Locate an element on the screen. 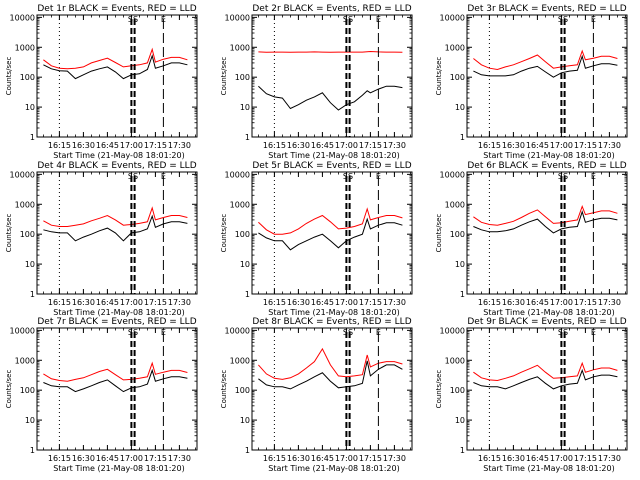 This screenshot has width=640, height=480. panel-title: Det 9r BLACK = Events, RED = LLD is located at coordinates (546, 322).